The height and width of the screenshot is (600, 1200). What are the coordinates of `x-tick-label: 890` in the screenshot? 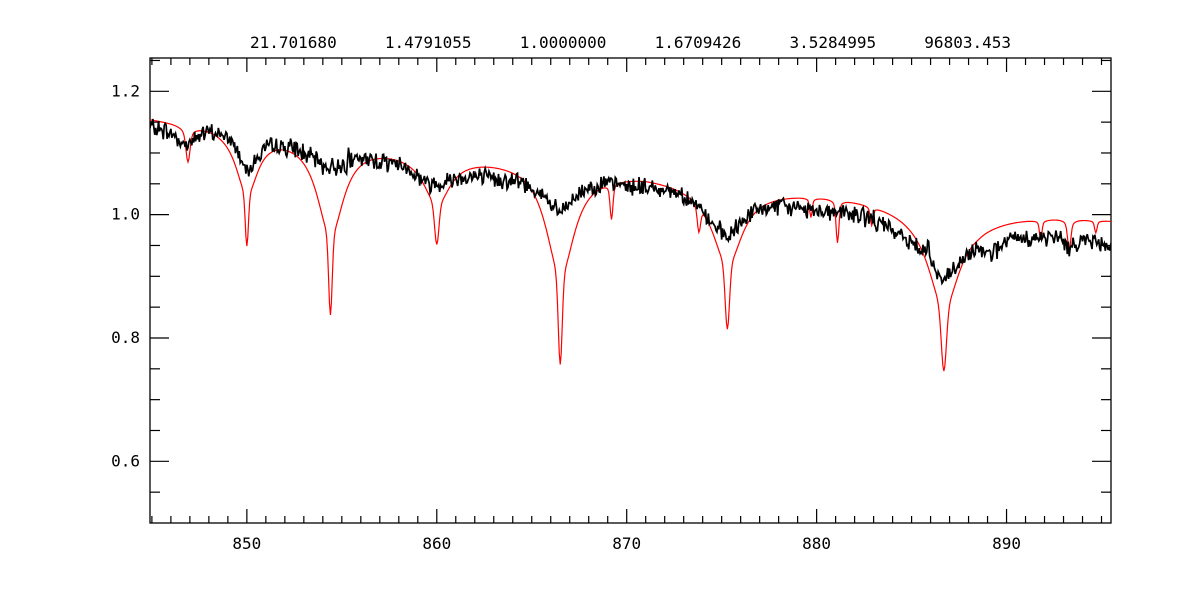 It's located at (1006, 543).